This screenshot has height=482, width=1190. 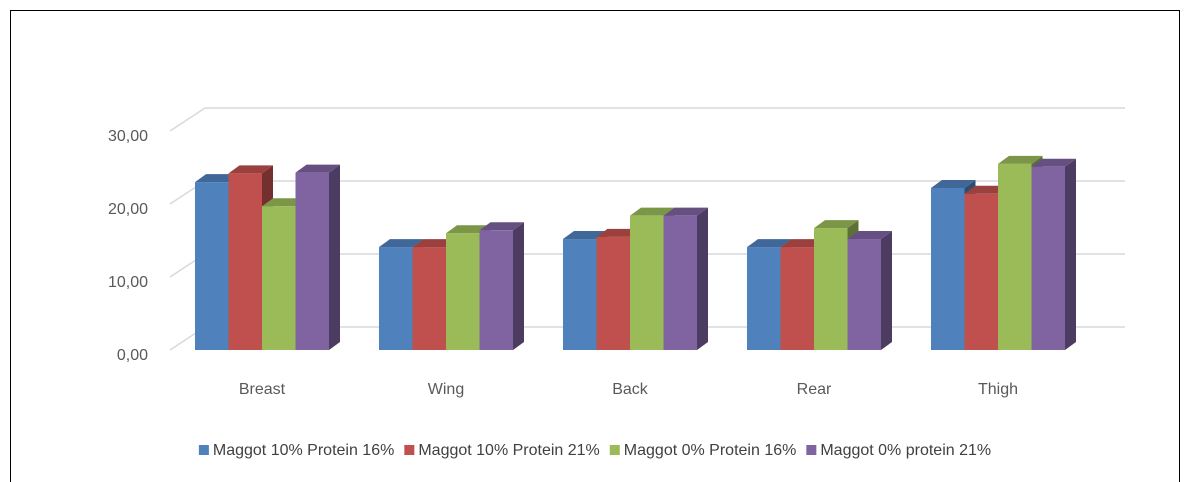 What do you see at coordinates (262, 389) in the screenshot?
I see `x-tick-label: Breast` at bounding box center [262, 389].